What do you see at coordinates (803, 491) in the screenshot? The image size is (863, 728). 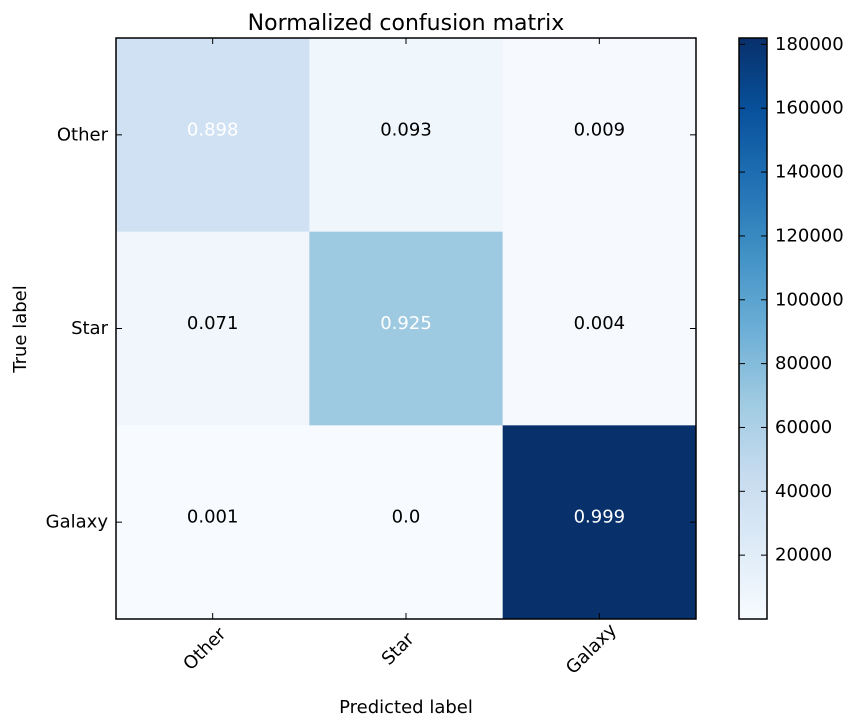 I see `colorbar-tick-label: 40000` at bounding box center [803, 491].